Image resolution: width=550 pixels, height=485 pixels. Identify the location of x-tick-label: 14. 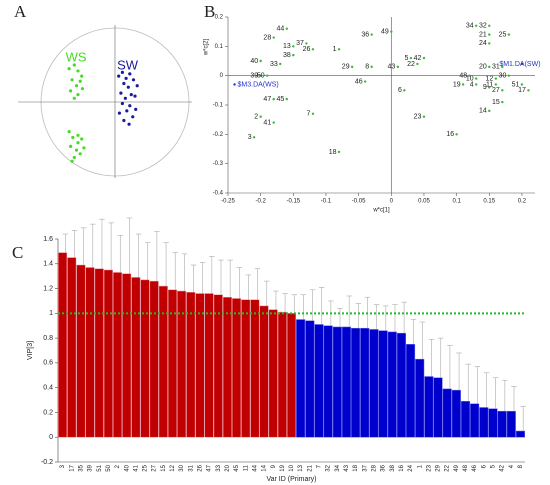
(265, 467).